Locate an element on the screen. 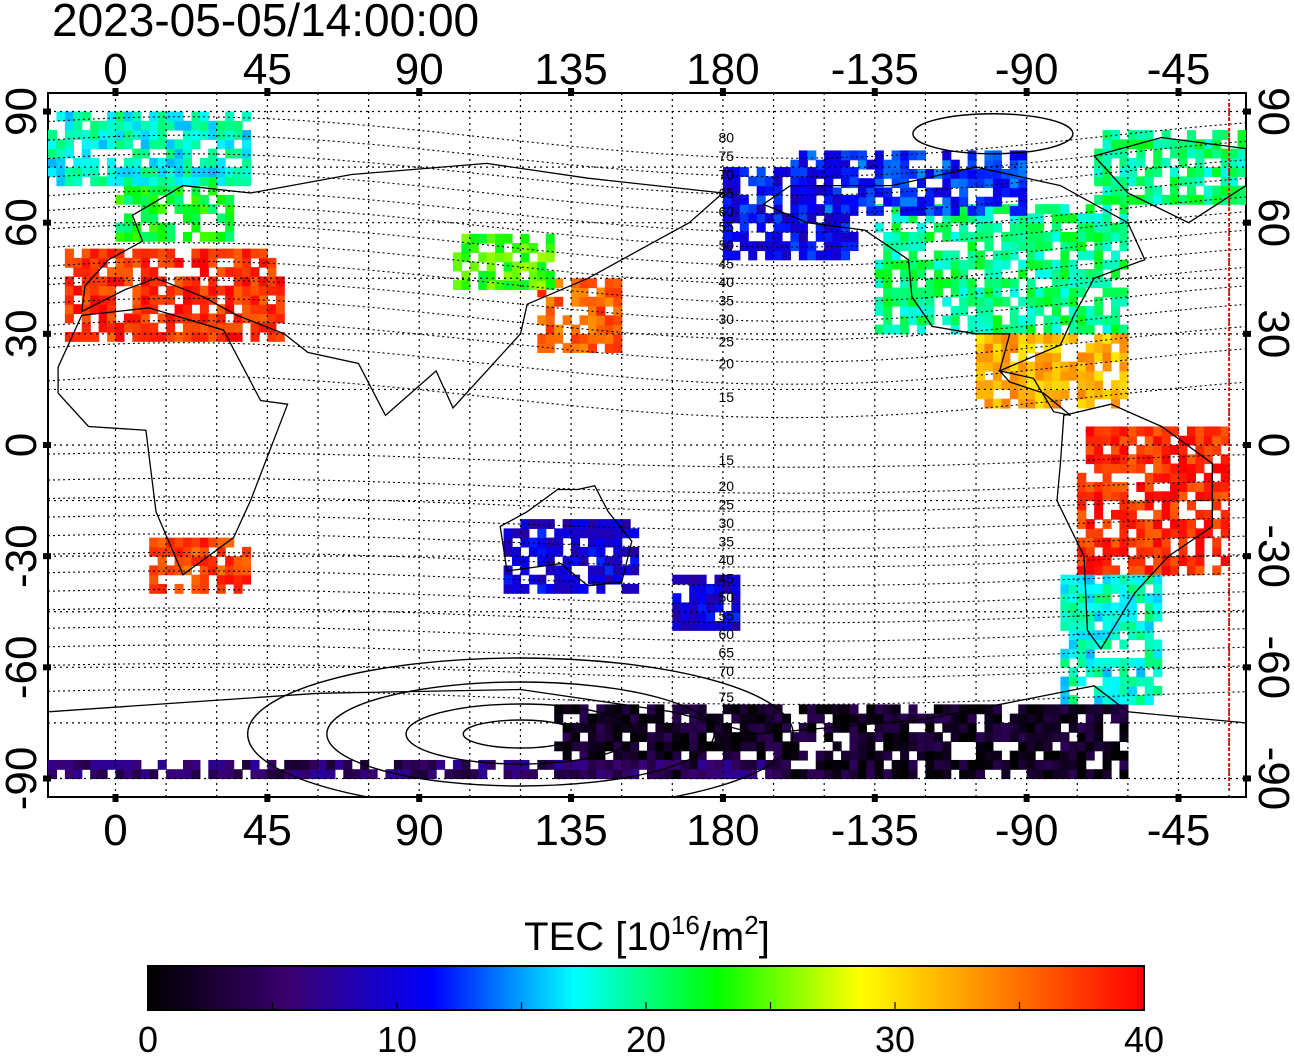 This screenshot has width=1294, height=1062. contour-line is located at coordinates (647, 397).